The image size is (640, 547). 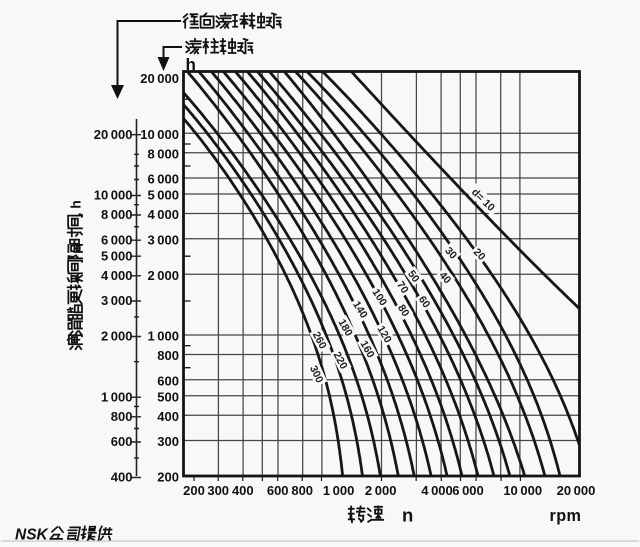 What do you see at coordinates (407, 515) in the screenshot?
I see `svg-text: n` at bounding box center [407, 515].